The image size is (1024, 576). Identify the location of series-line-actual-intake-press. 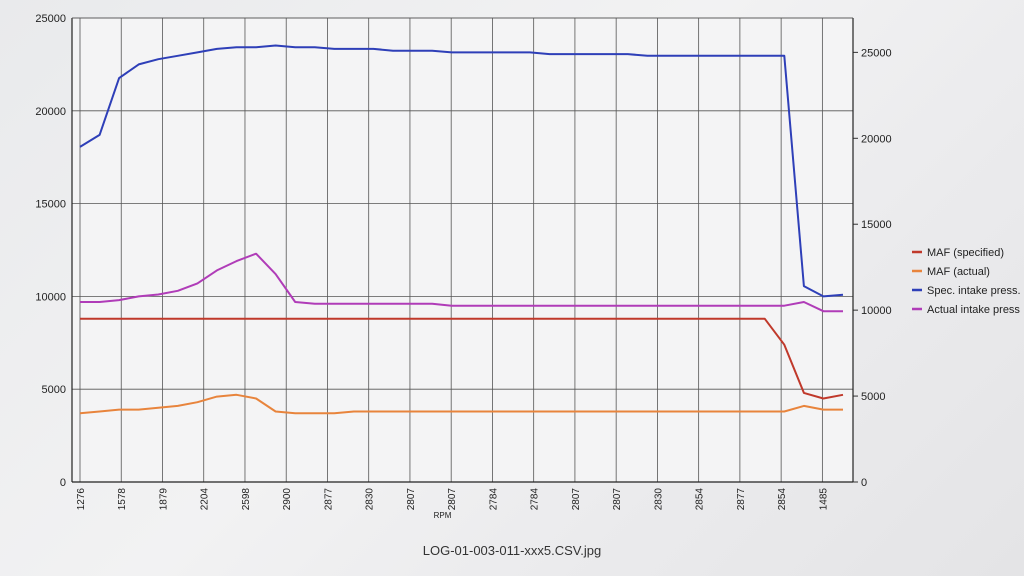
(461, 282).